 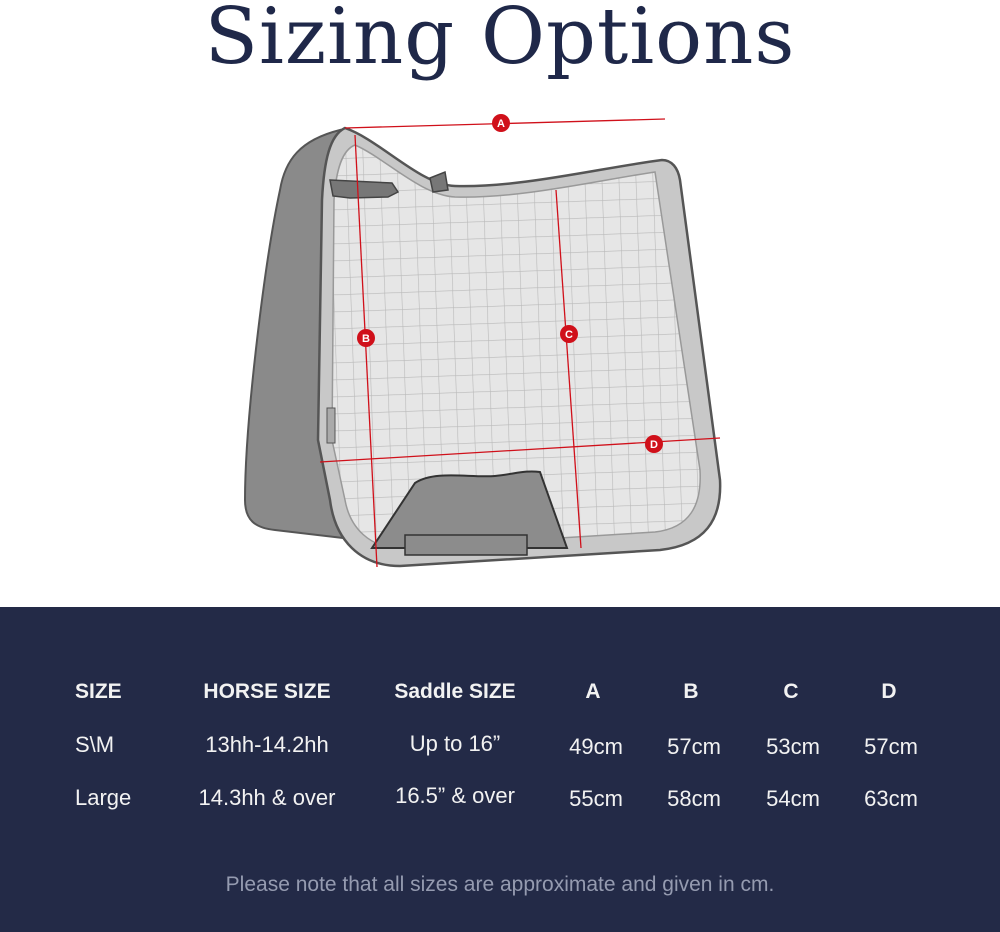 I want to click on cell-c: 53cm, so click(x=793, y=746).